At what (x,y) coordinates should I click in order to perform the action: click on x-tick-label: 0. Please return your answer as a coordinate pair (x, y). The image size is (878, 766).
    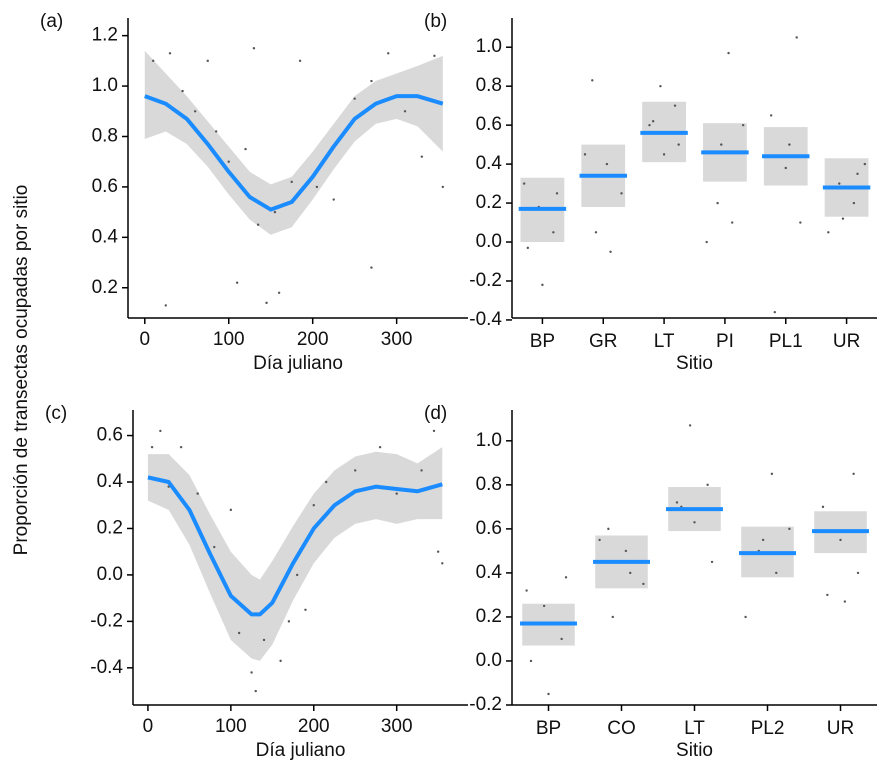
    Looking at the image, I should click on (145, 339).